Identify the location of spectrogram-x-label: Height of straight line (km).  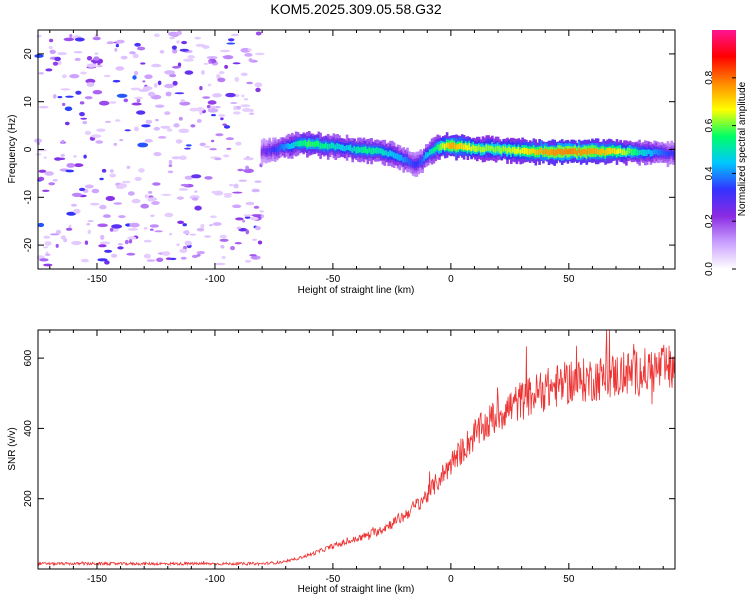
(356, 290).